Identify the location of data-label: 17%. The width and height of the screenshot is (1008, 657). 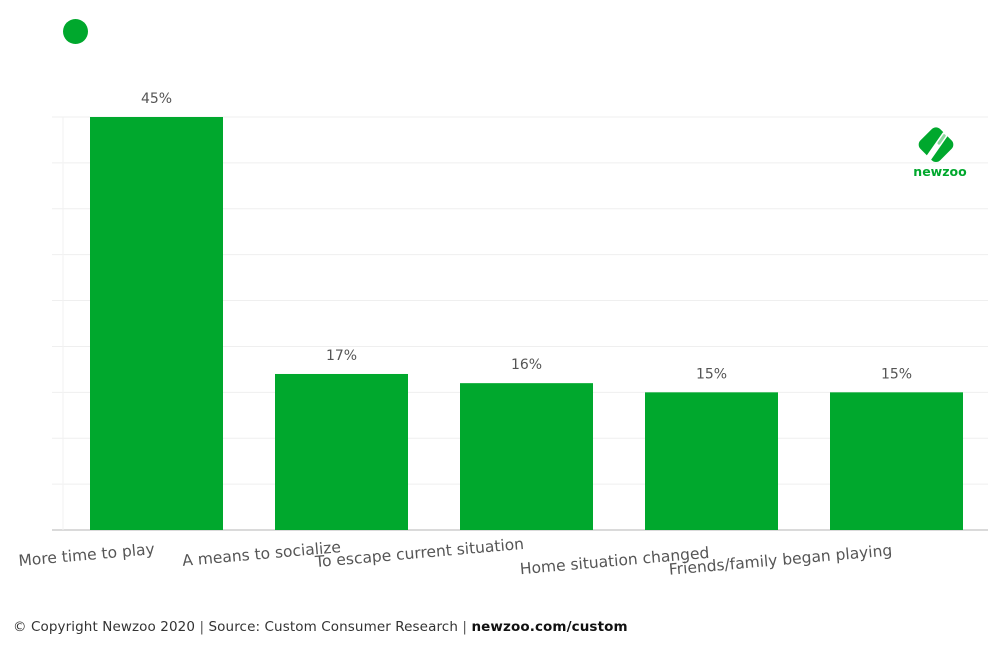
(341, 356).